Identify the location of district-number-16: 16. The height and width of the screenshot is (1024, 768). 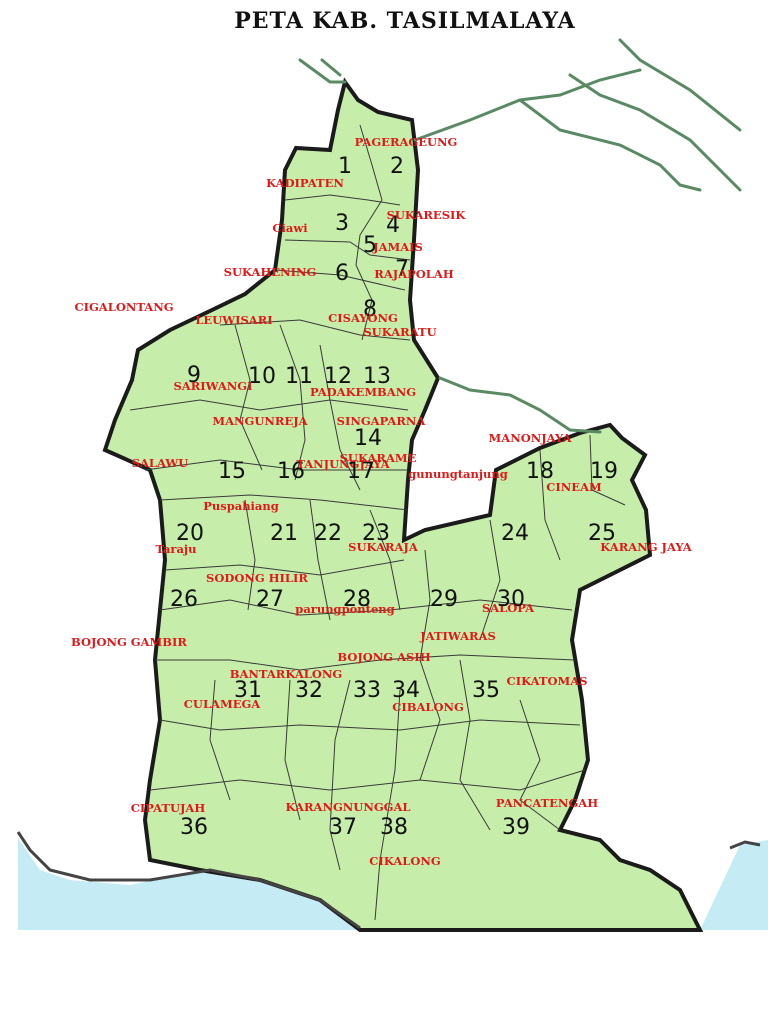
(291, 471).